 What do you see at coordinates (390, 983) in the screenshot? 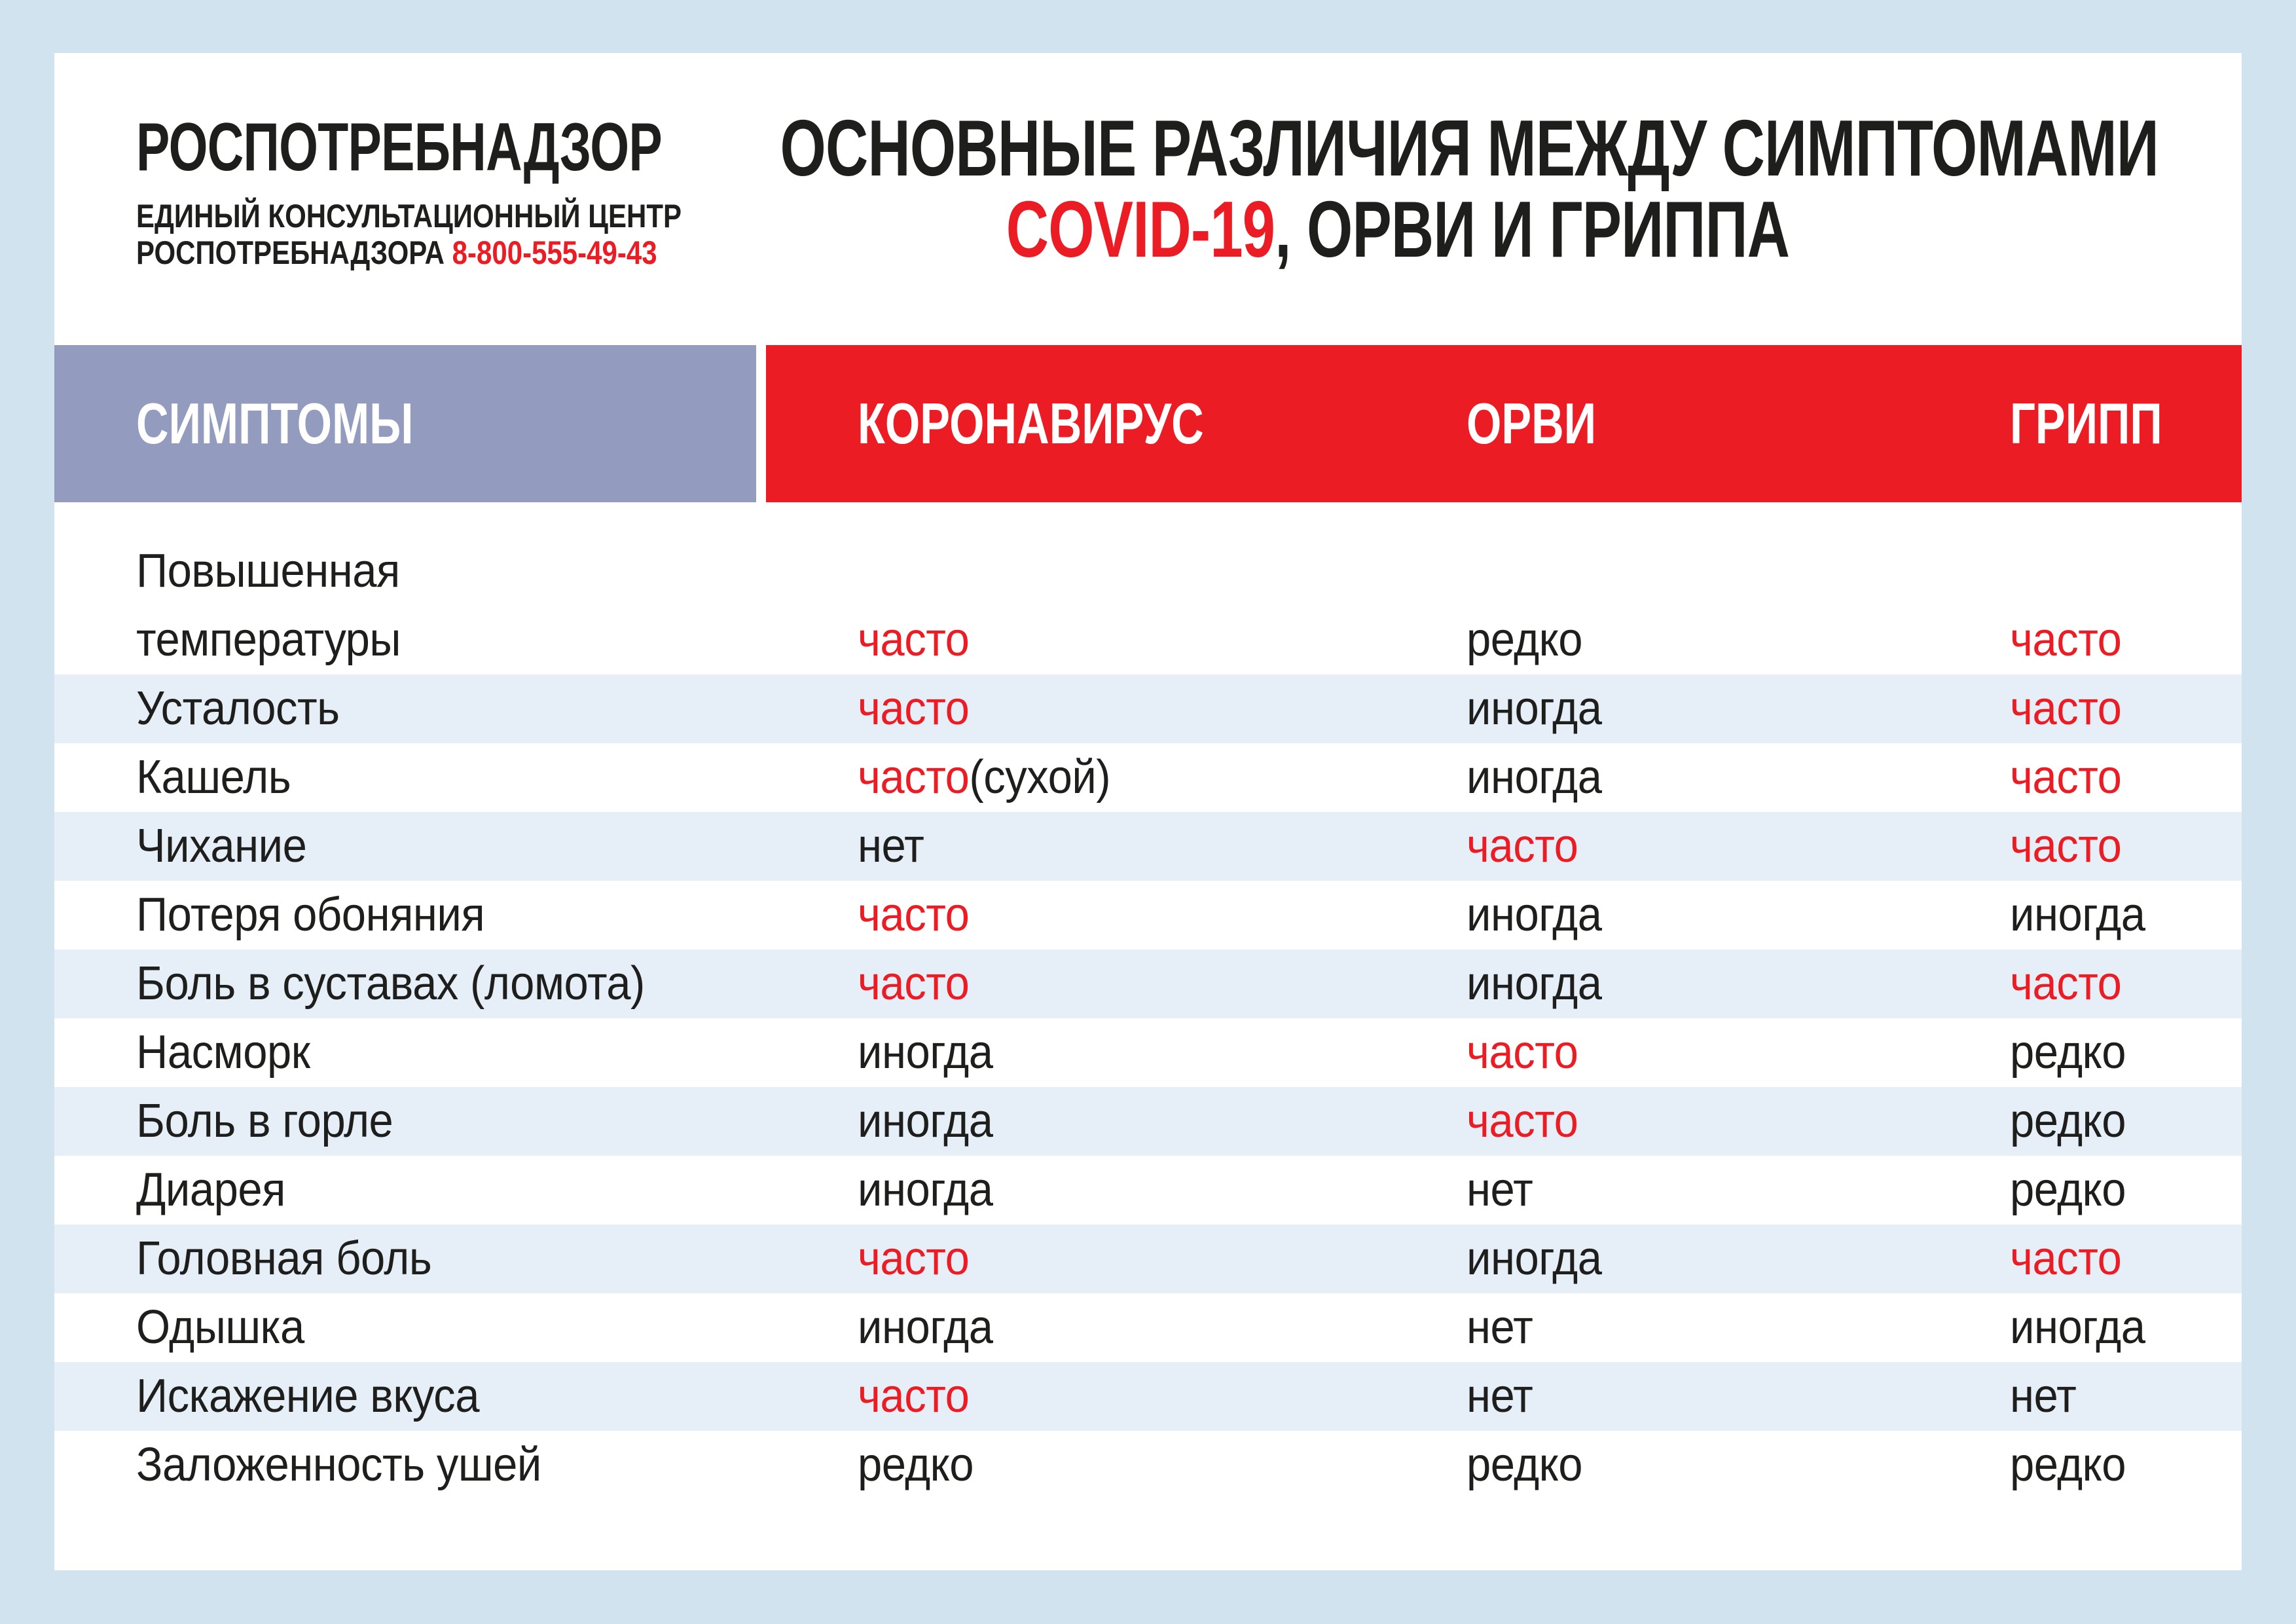
I see `symptom-label: Боль в суставах (ломота)` at bounding box center [390, 983].